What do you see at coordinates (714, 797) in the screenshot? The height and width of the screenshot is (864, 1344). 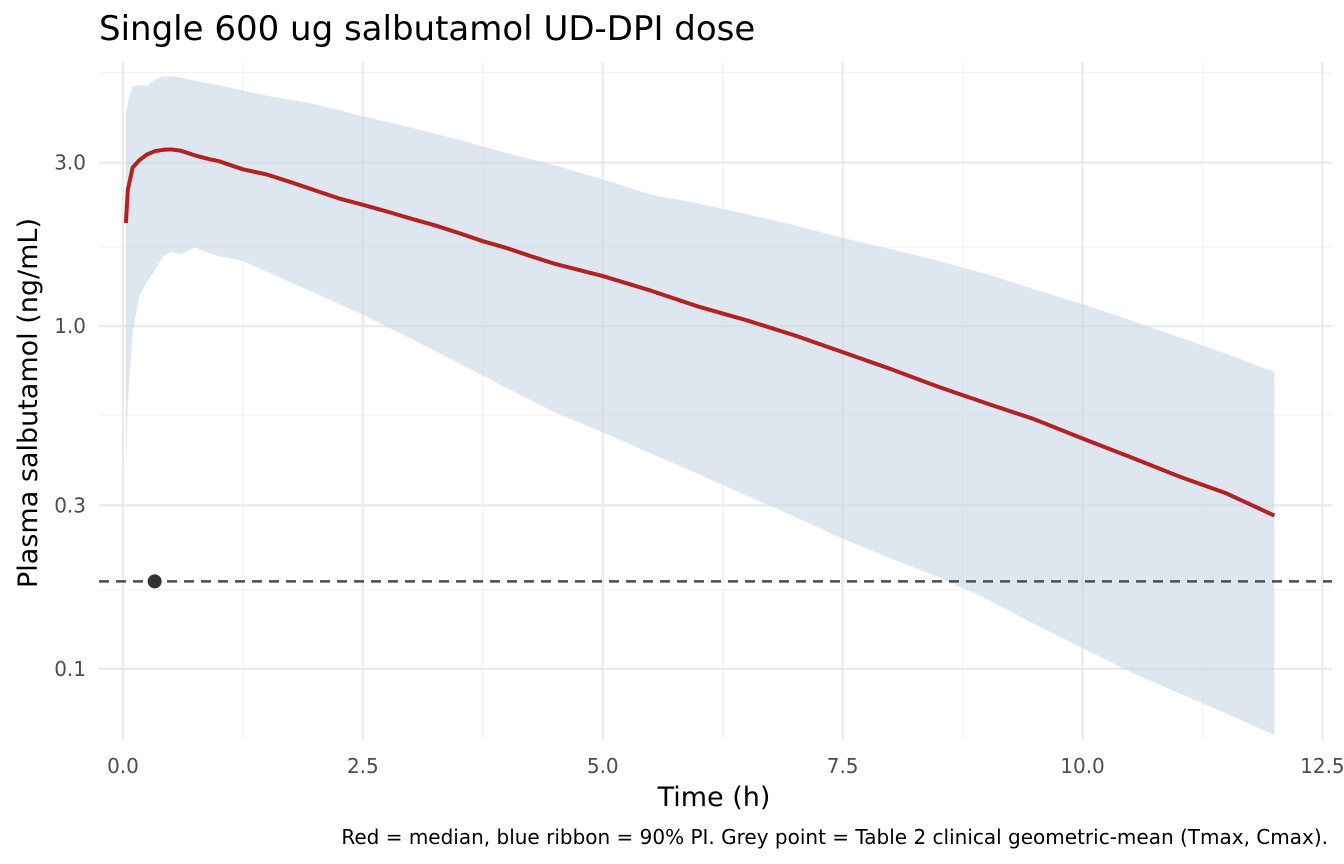 I see `x-axis-title: Time (h)` at bounding box center [714, 797].